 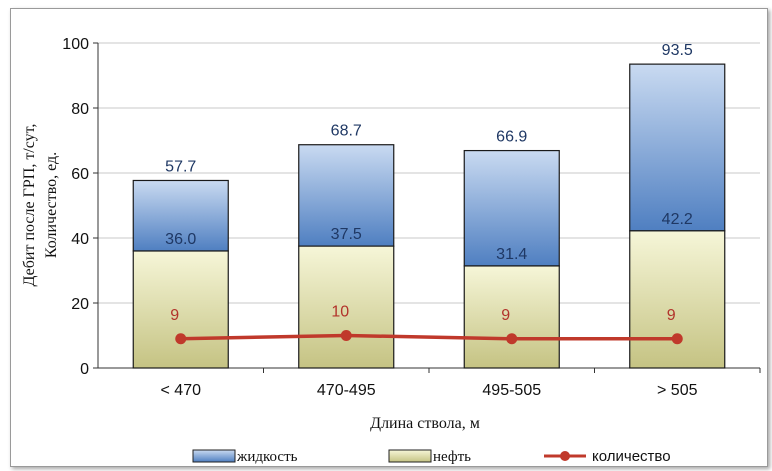 I want to click on data-label-count: 10, so click(x=340, y=312).